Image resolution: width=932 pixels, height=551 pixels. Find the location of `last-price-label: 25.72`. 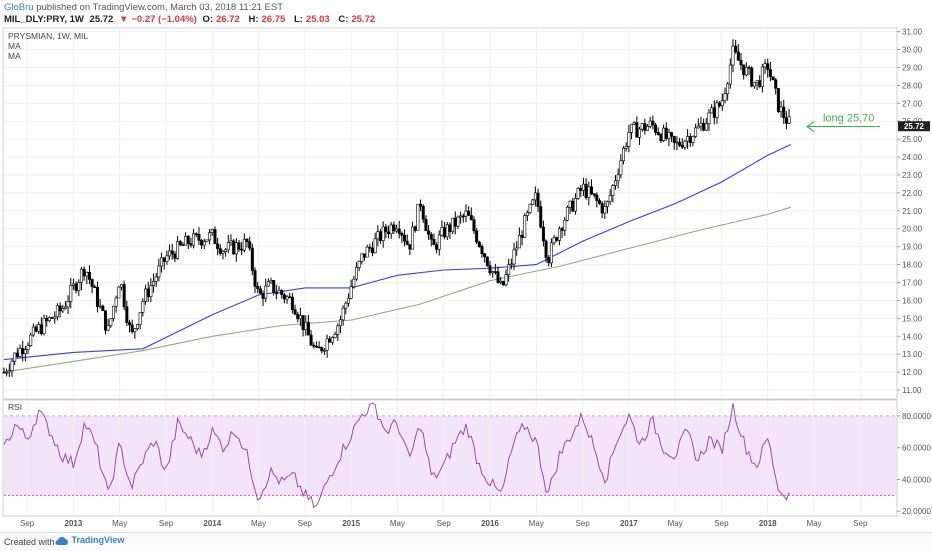

last-price-label: 25.72 is located at coordinates (914, 126).